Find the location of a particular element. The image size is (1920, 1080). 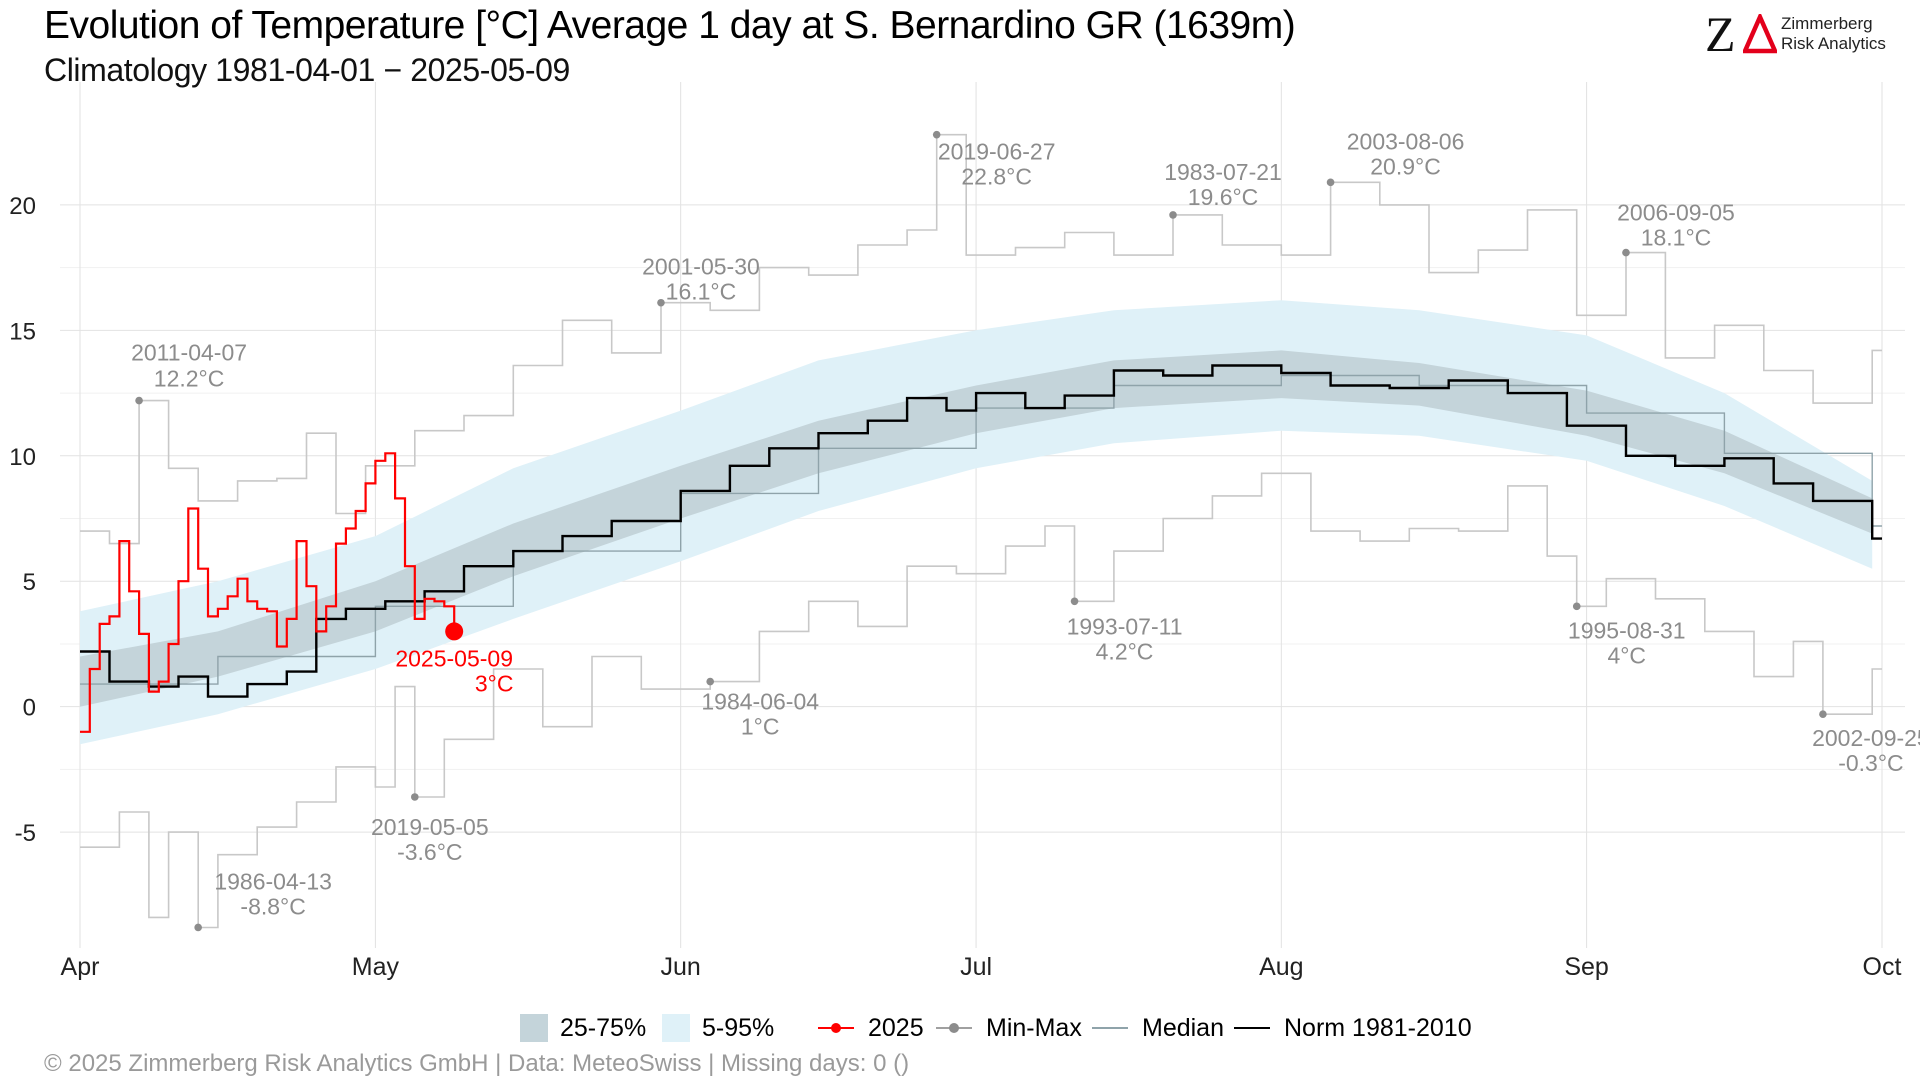

max-date-label: 1983-07-21 is located at coordinates (1223, 172).